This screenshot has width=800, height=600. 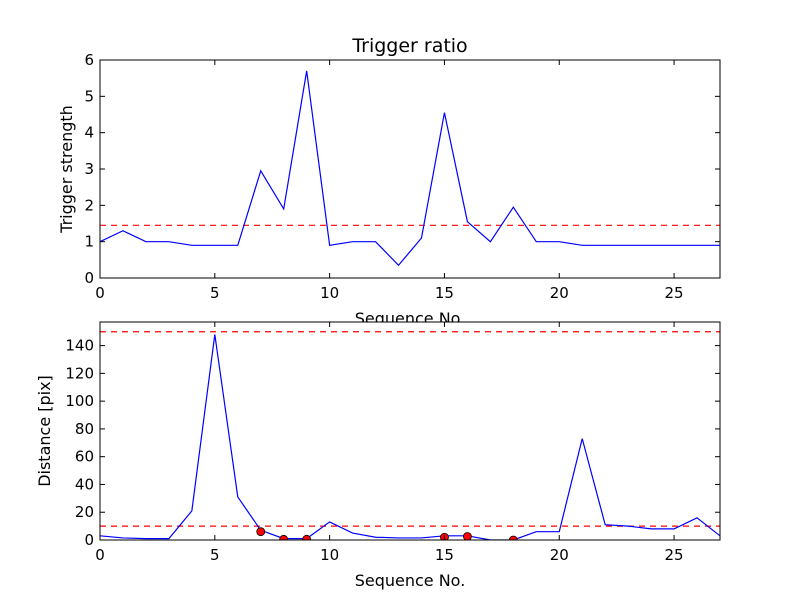 What do you see at coordinates (84, 429) in the screenshot?
I see `chart-2-y-tick-label: 80` at bounding box center [84, 429].